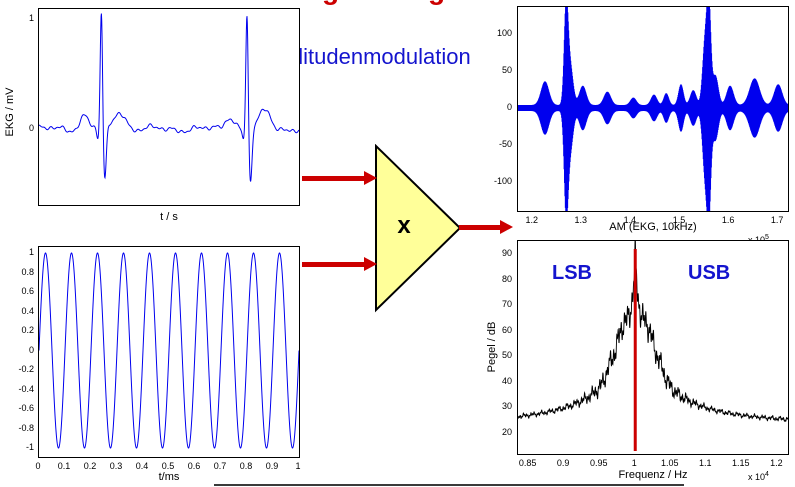  What do you see at coordinates (26, 388) in the screenshot?
I see `carrier-ytick-label: -0.4` at bounding box center [26, 388].